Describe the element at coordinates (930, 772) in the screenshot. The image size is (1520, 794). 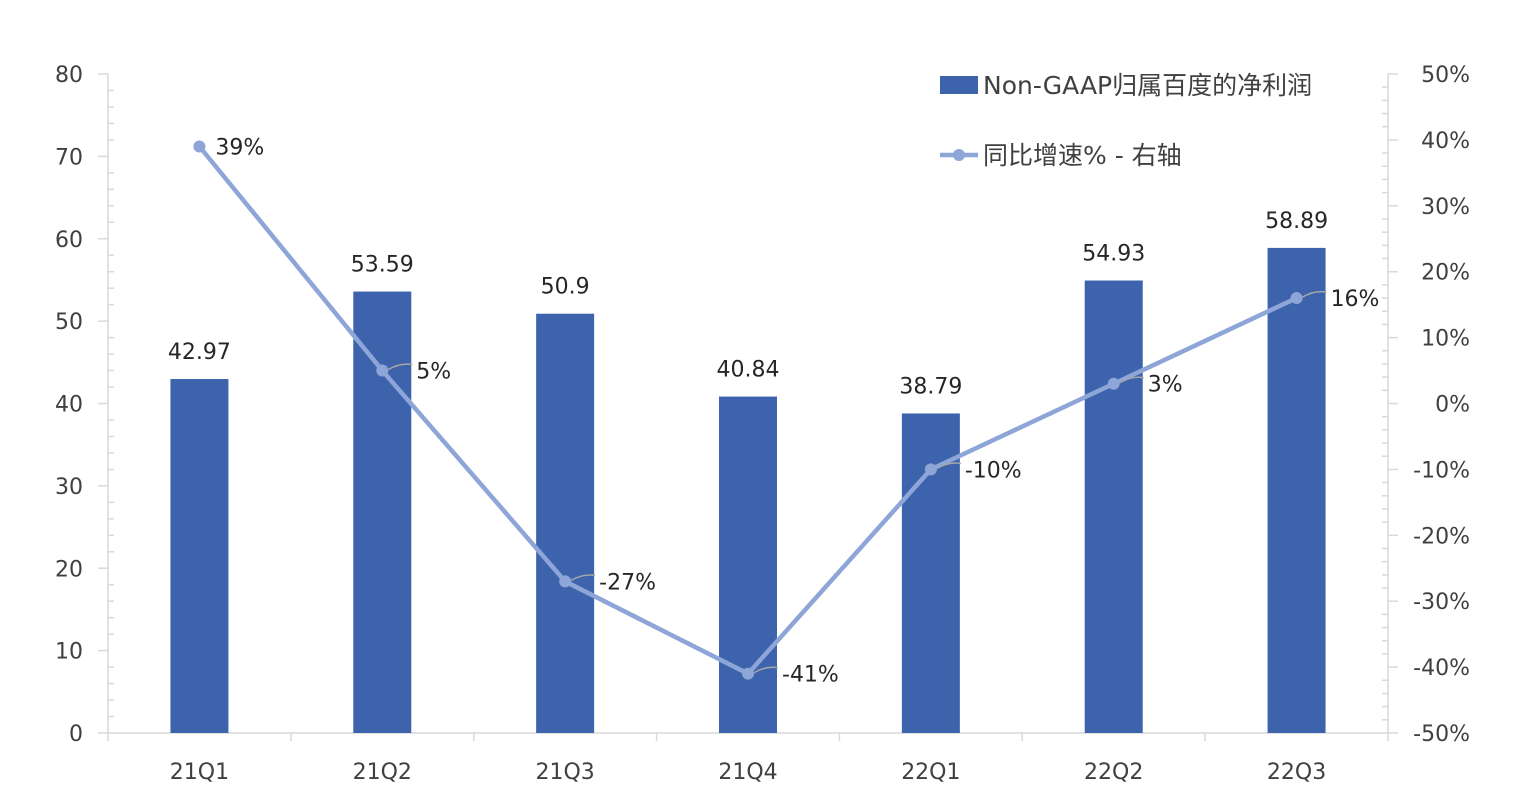
I see `x-tick-label: 22Q1` at that location.